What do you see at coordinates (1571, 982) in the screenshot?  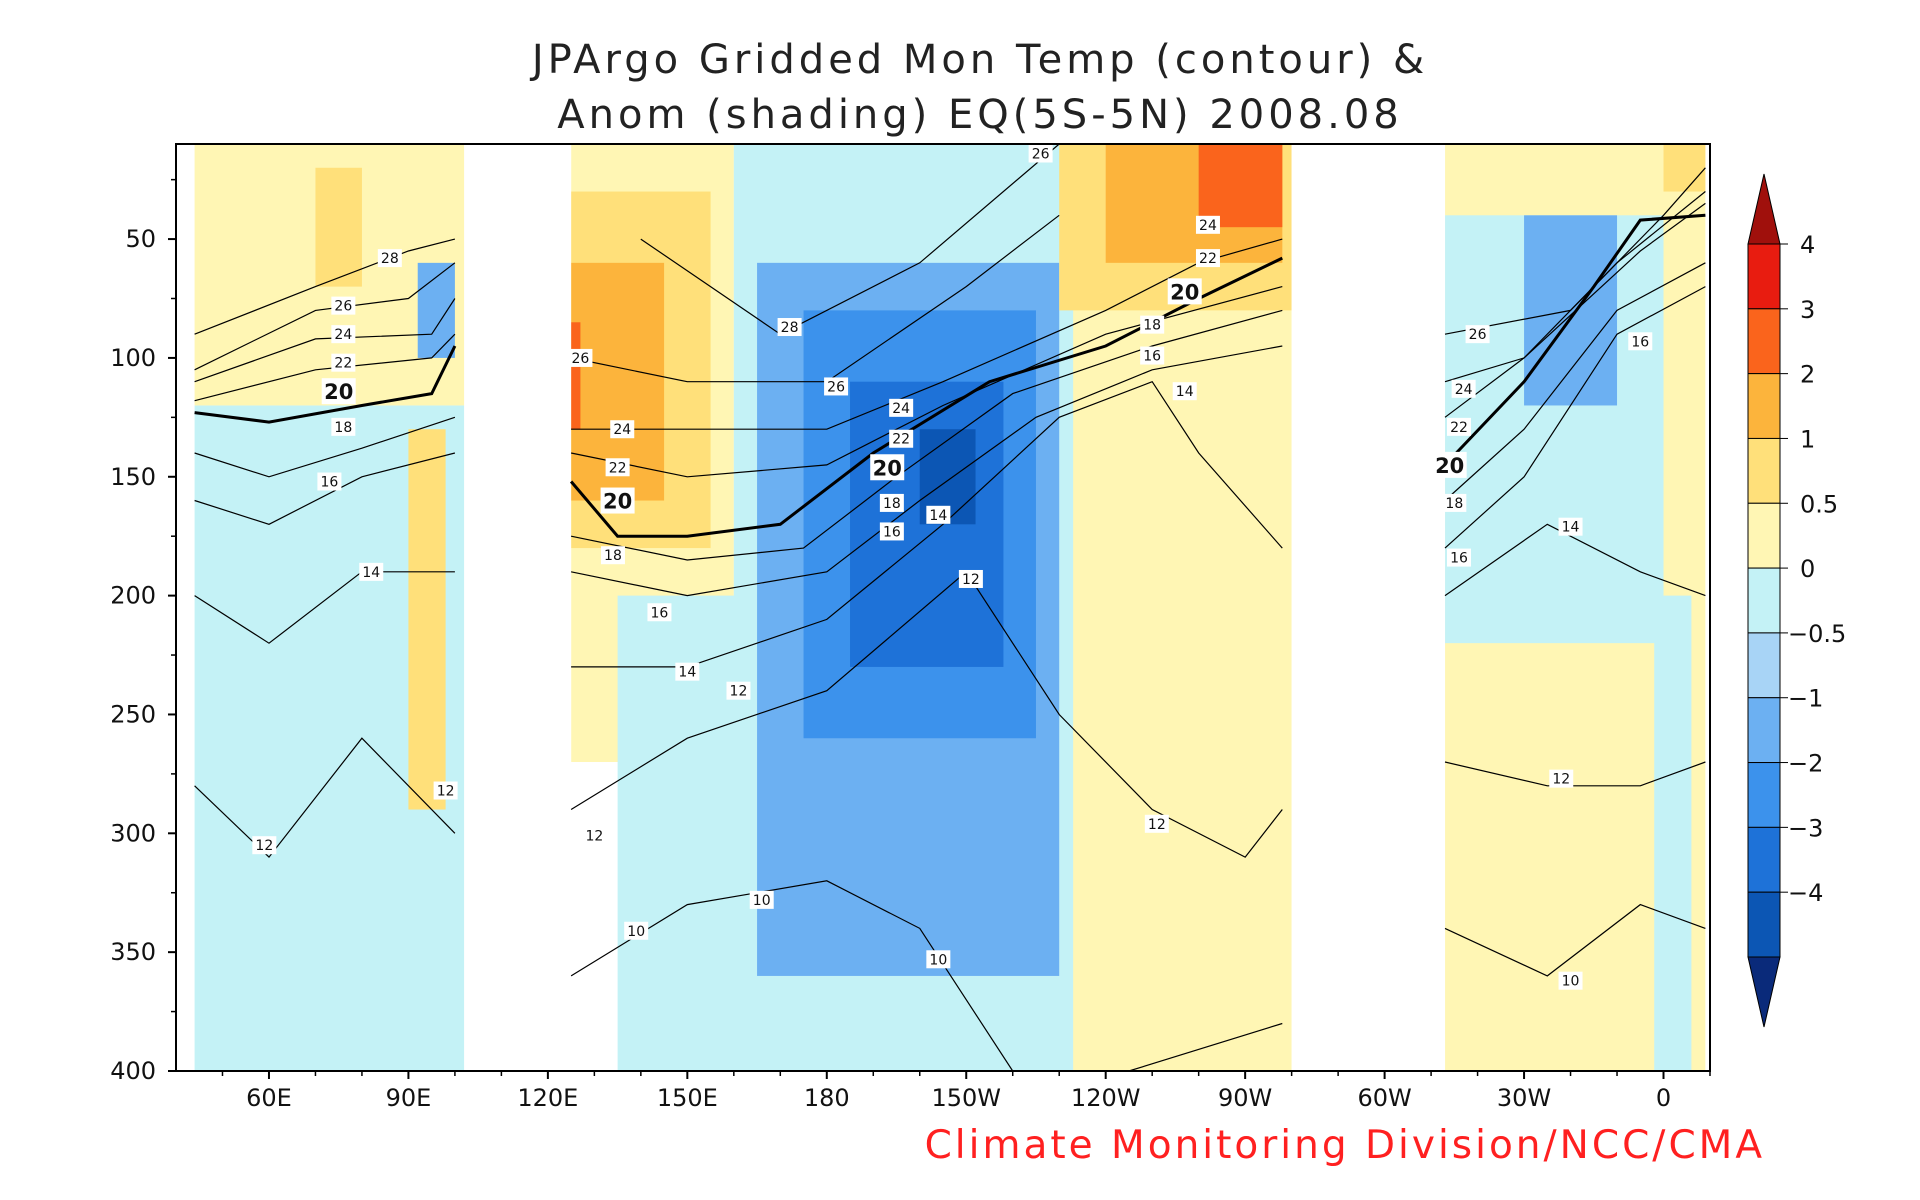 I see `contour-label: 10` at bounding box center [1571, 982].